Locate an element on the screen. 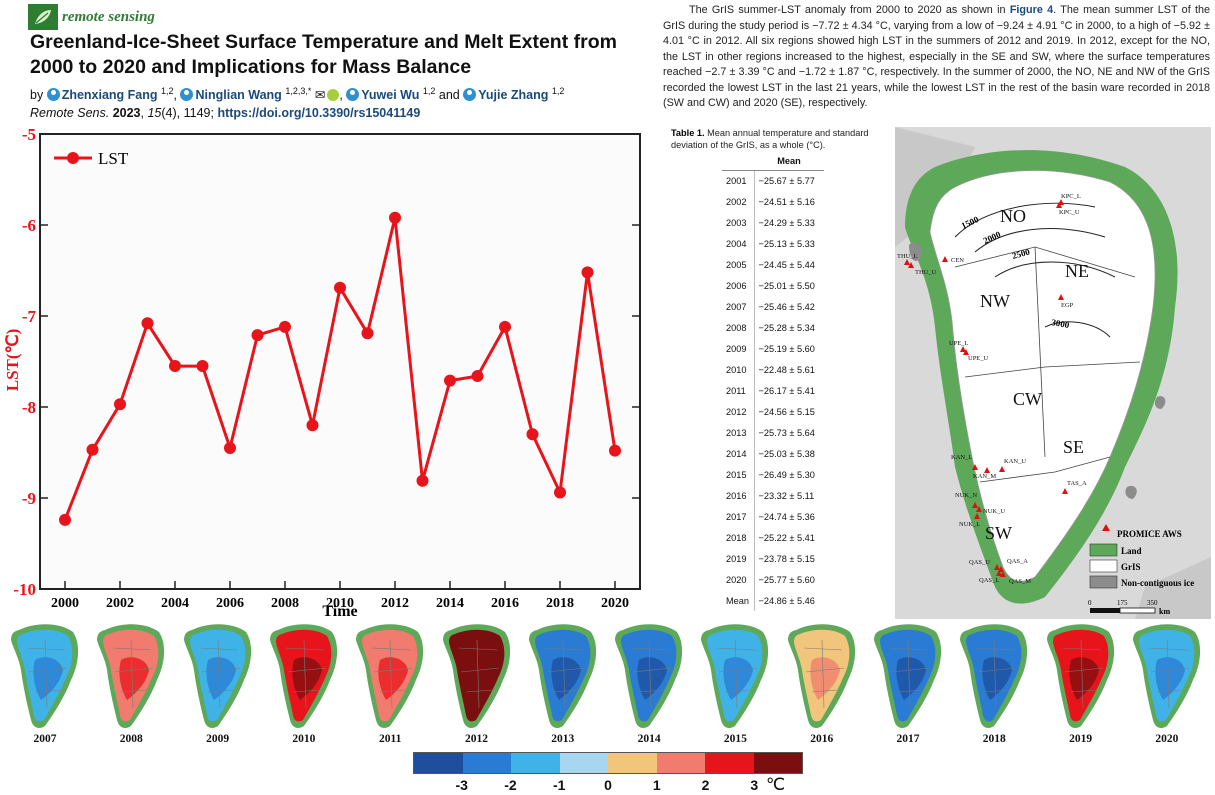 The image size is (1215, 795). x-tick-label: 2002 is located at coordinates (120, 603).